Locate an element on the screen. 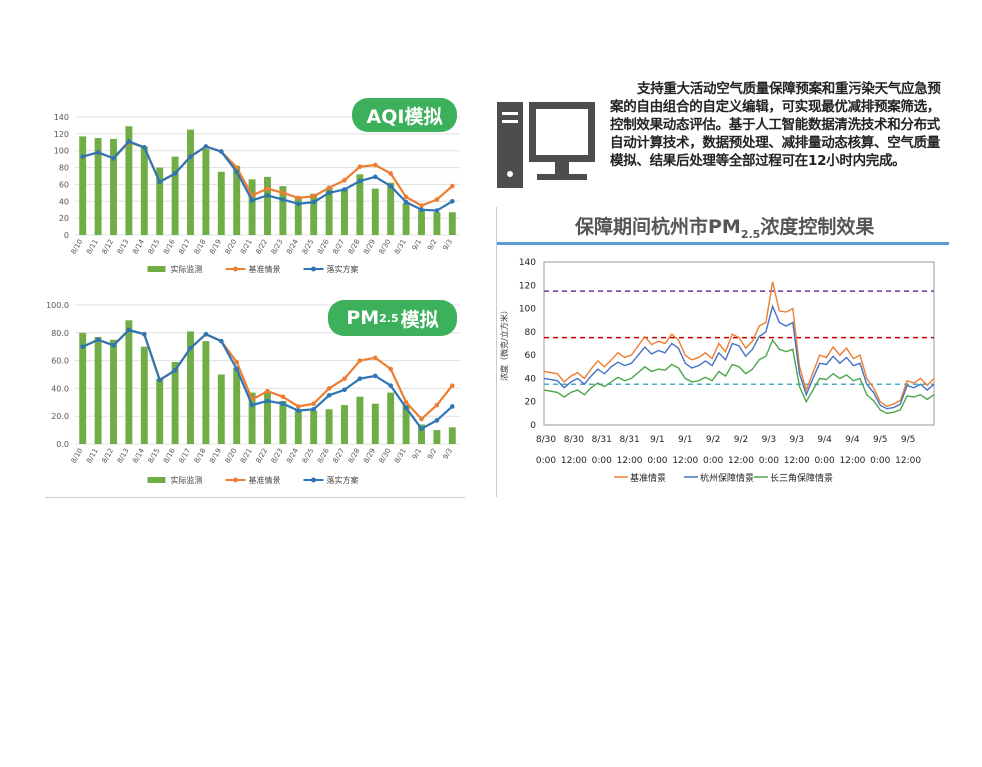 This screenshot has width=982, height=767. y-tick-label: 0.0 is located at coordinates (62, 444).